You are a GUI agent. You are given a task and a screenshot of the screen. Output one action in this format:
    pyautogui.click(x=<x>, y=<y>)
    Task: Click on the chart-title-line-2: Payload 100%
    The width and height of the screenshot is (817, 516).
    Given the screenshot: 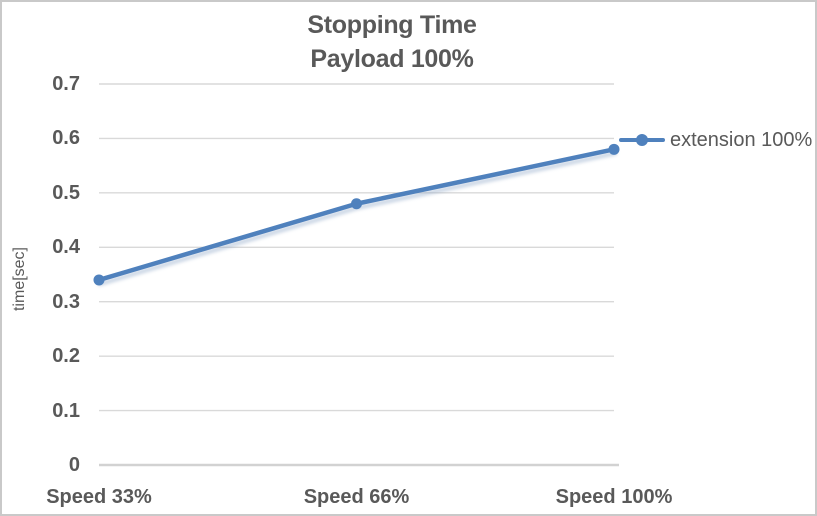 What is the action you would take?
    pyautogui.click(x=392, y=59)
    